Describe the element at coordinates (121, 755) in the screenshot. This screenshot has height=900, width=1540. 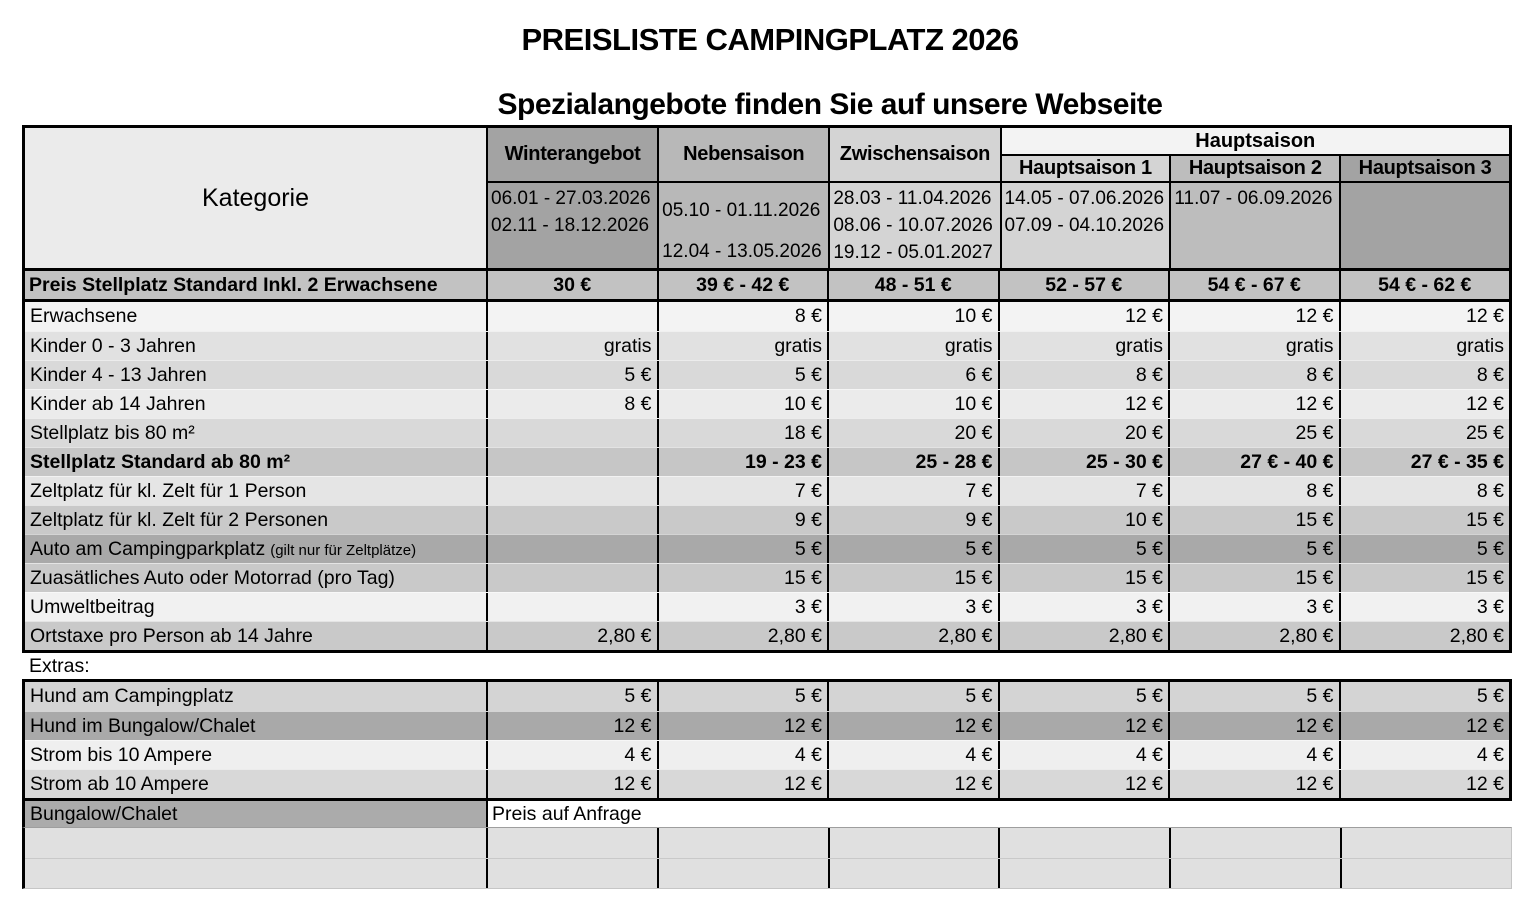
I see `row-label: Strom bis 10 Ampere` at that location.